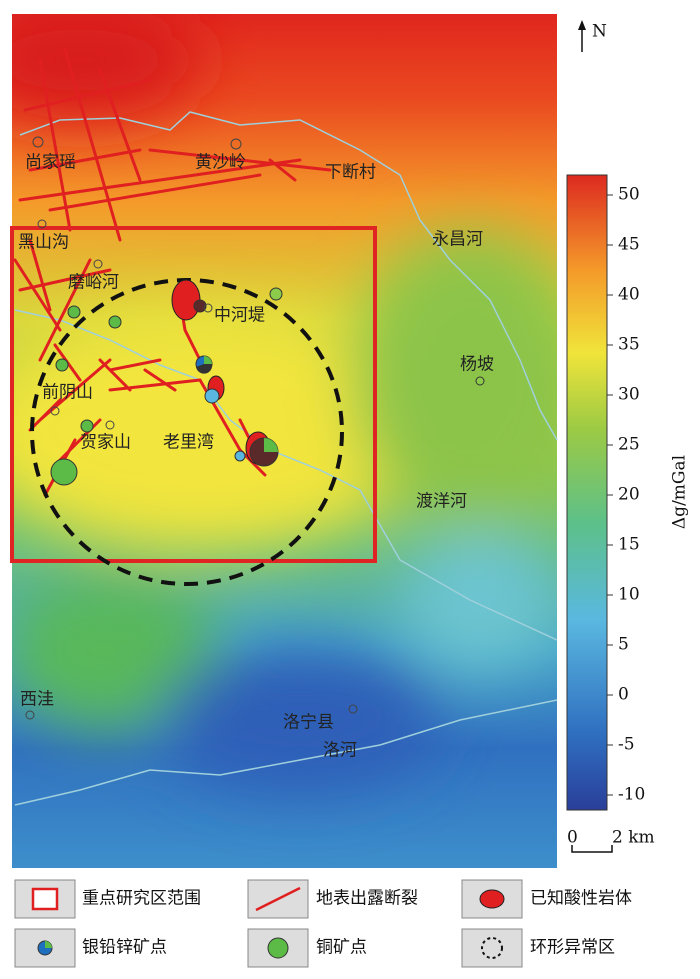 The image size is (700, 979). I want to click on north-arrow: N, so click(592, 36).